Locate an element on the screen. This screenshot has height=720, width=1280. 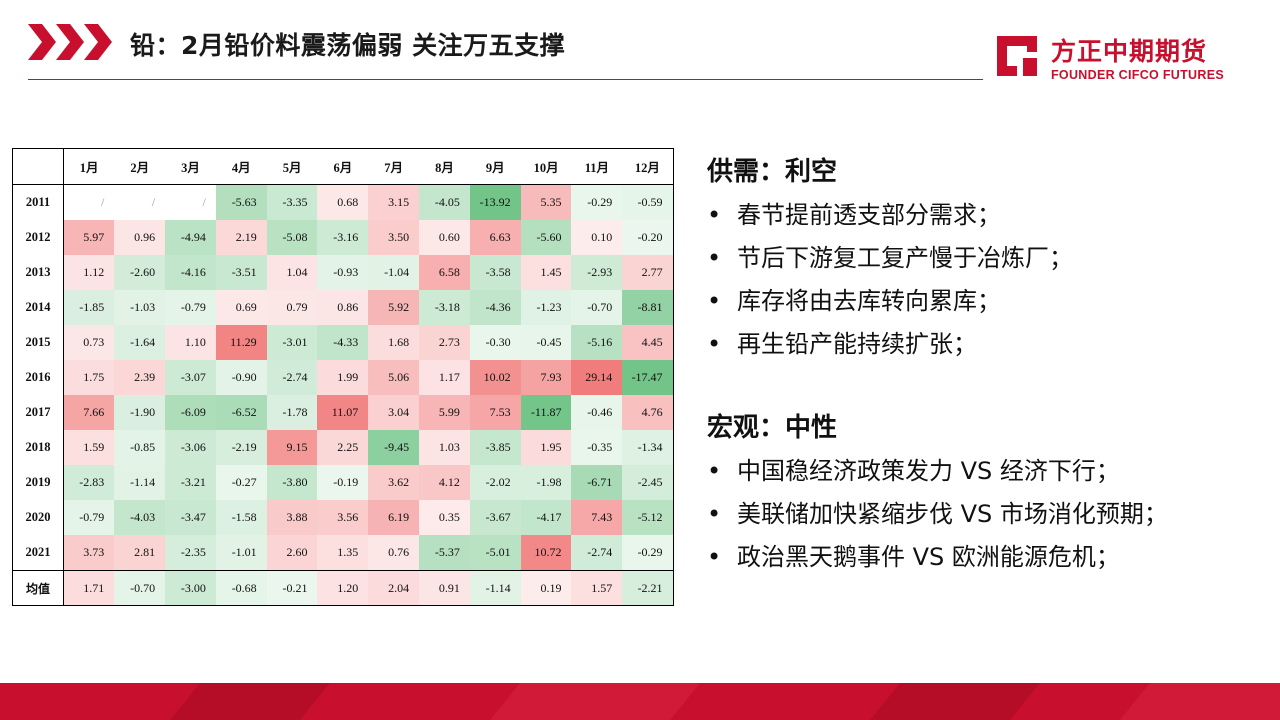
value-cell: / is located at coordinates (204, 202).